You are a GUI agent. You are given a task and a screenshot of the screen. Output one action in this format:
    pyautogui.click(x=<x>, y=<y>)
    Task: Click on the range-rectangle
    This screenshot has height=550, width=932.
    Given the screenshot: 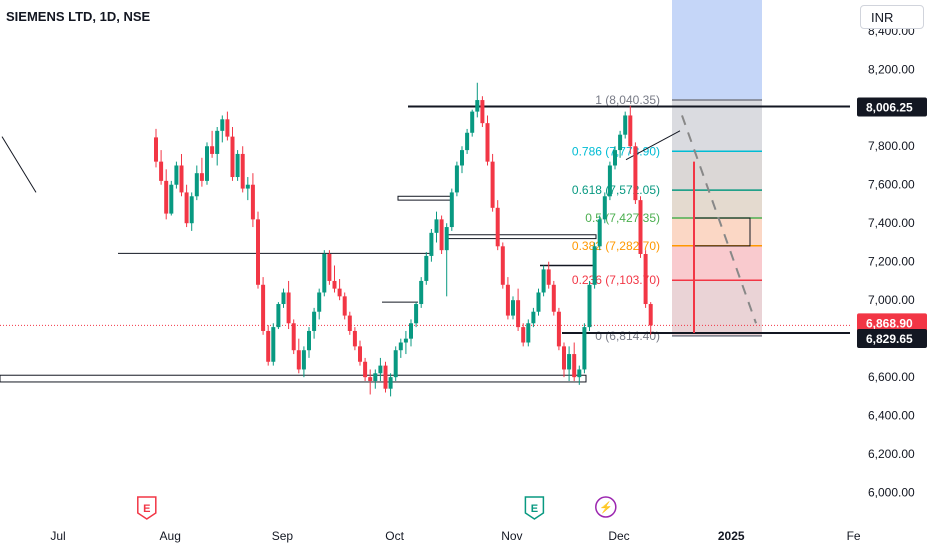 What is the action you would take?
    pyautogui.click(x=425, y=198)
    